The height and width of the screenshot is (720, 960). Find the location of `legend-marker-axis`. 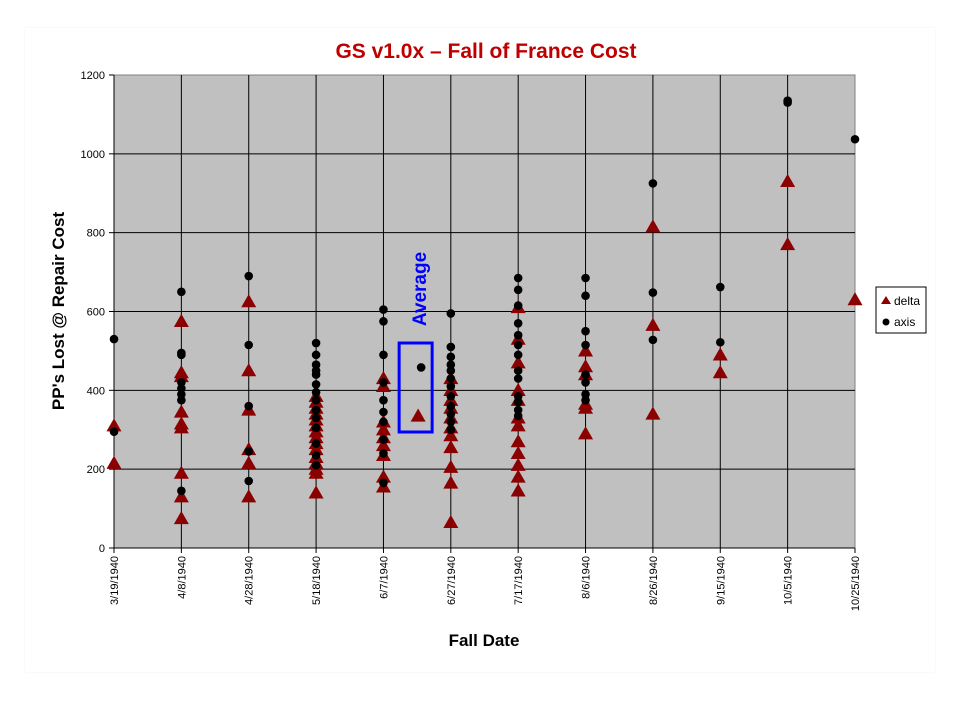

legend-marker-axis is located at coordinates (886, 322).